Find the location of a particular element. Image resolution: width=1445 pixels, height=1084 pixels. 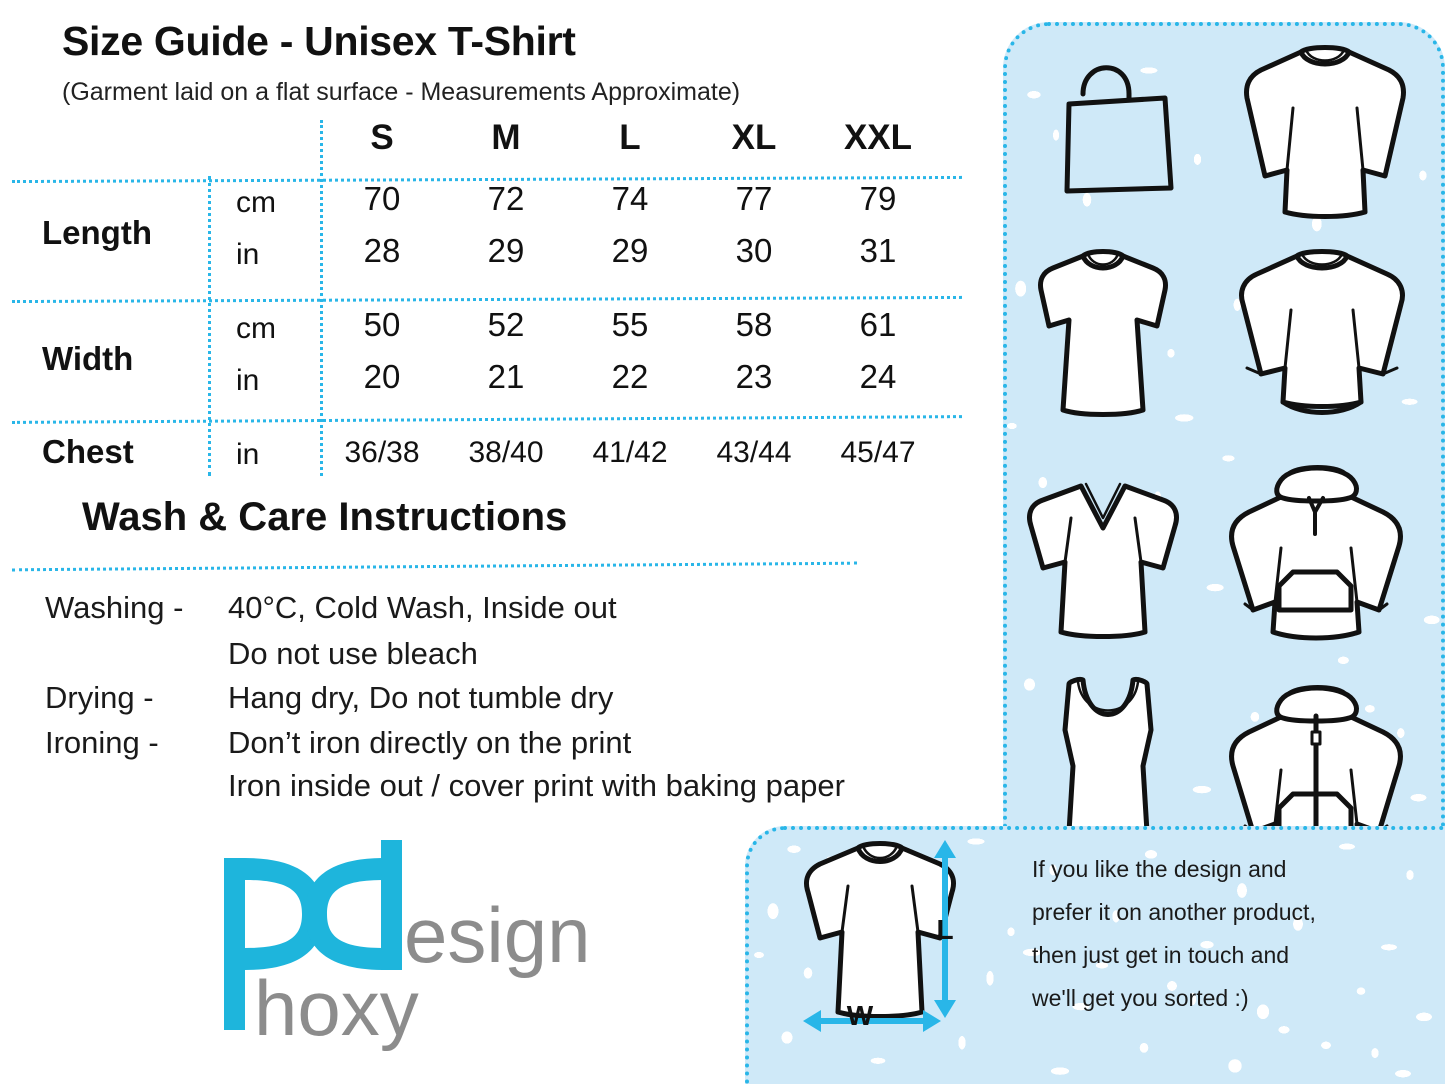

size-header-row: S M L XL XXL is located at coordinates (630, 142).